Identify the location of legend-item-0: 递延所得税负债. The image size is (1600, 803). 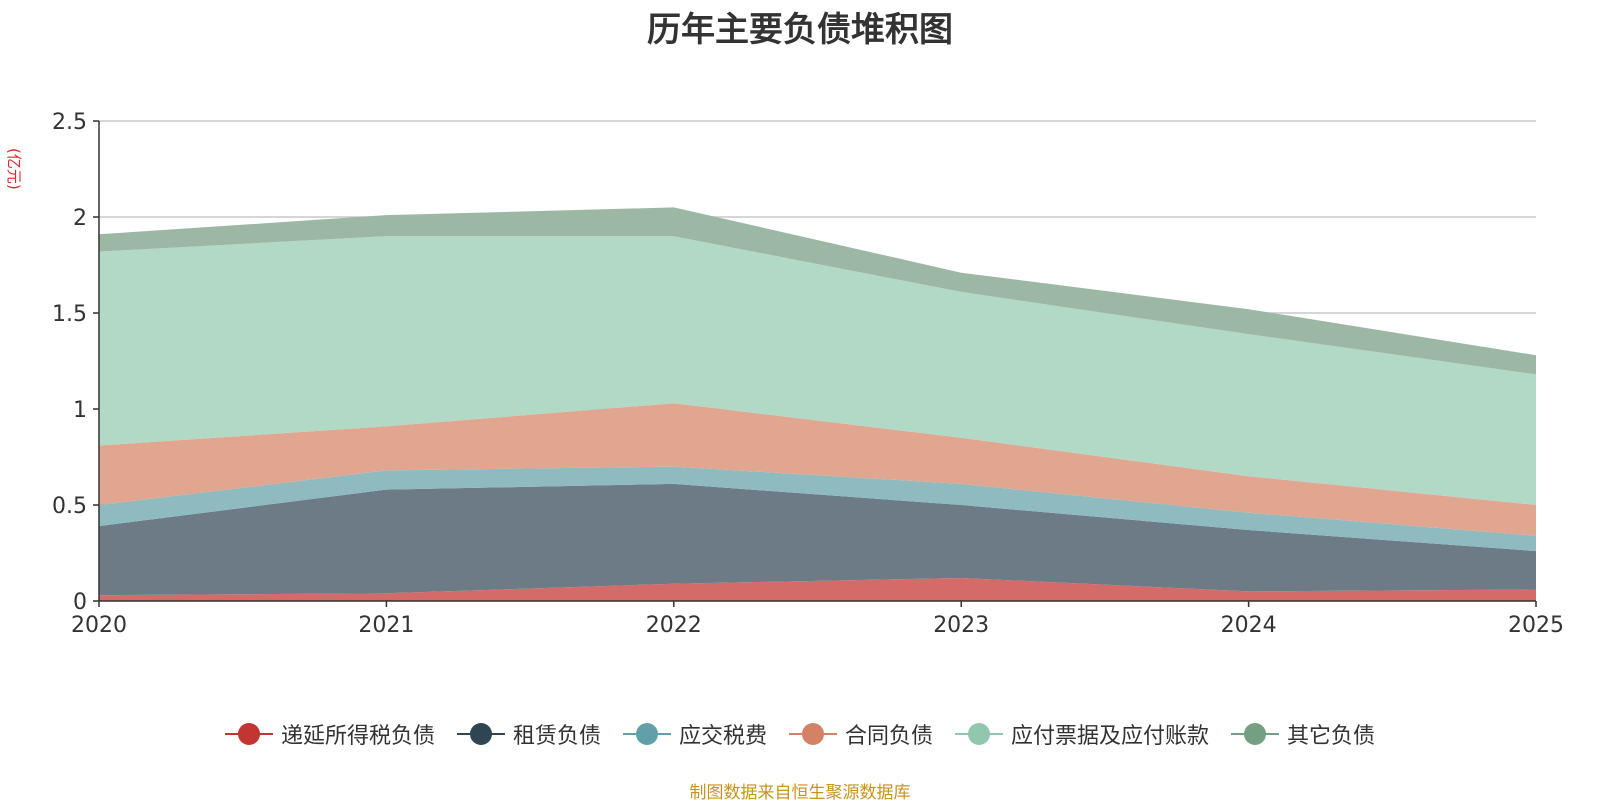
(329, 734).